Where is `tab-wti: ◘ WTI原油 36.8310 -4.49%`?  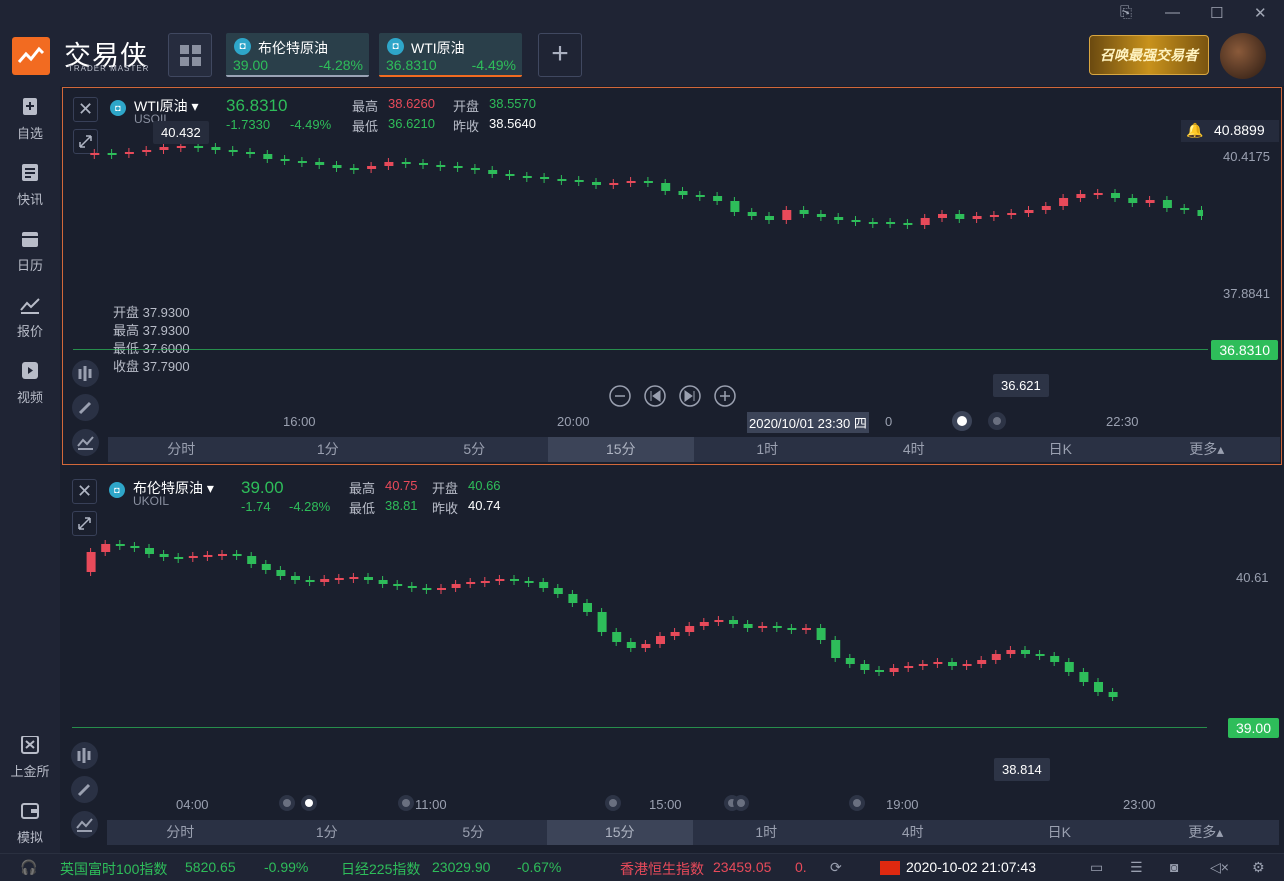
tab-wti: ◘ WTI原油 36.8310 -4.49% is located at coordinates (450, 55).